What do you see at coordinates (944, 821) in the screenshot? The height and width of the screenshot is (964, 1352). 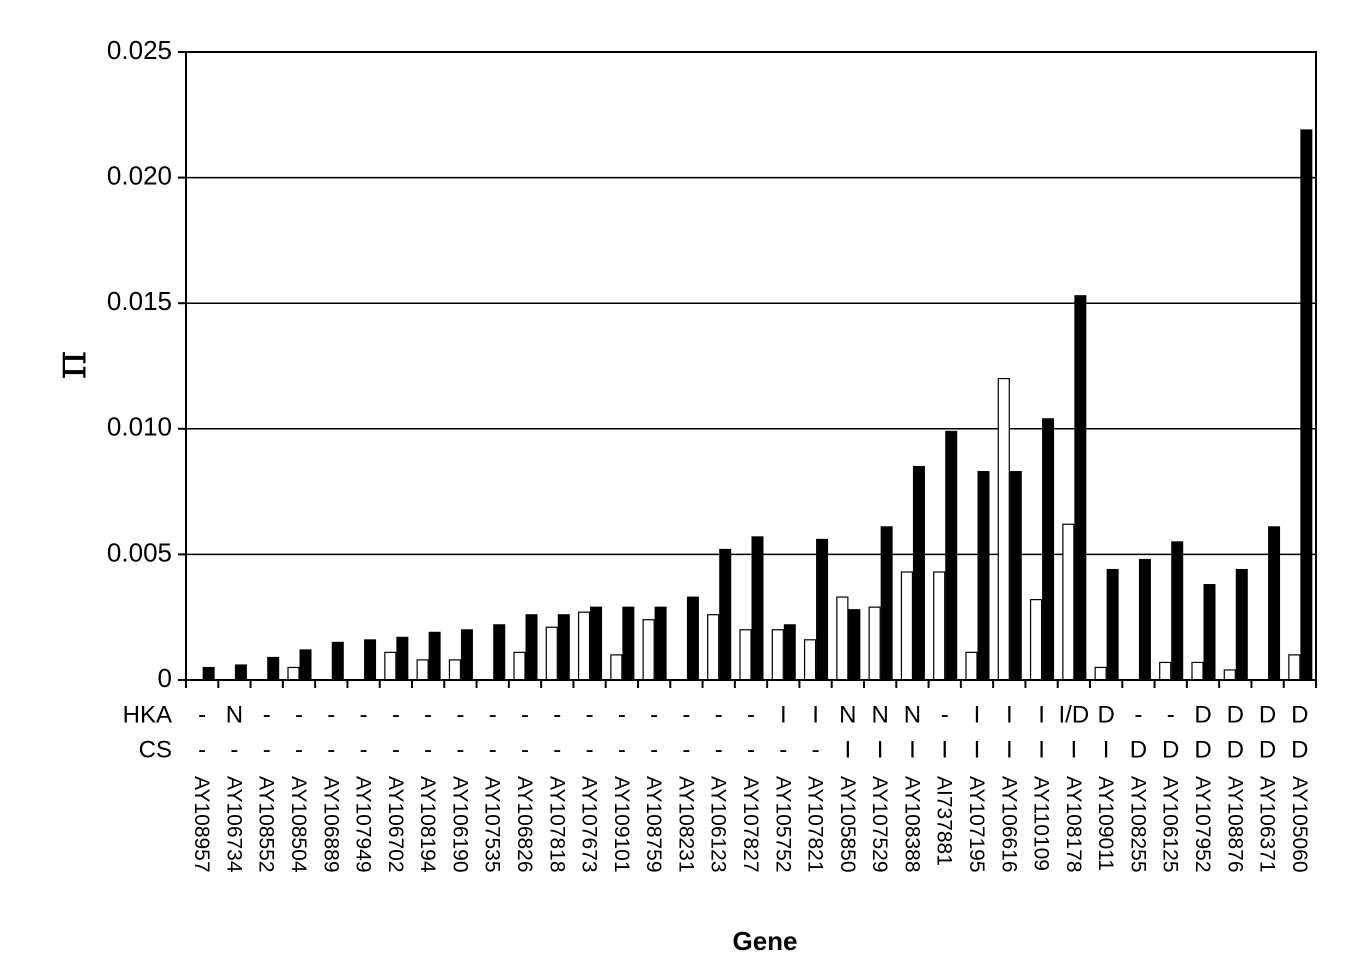 I see `gene-label: AI737881` at bounding box center [944, 821].